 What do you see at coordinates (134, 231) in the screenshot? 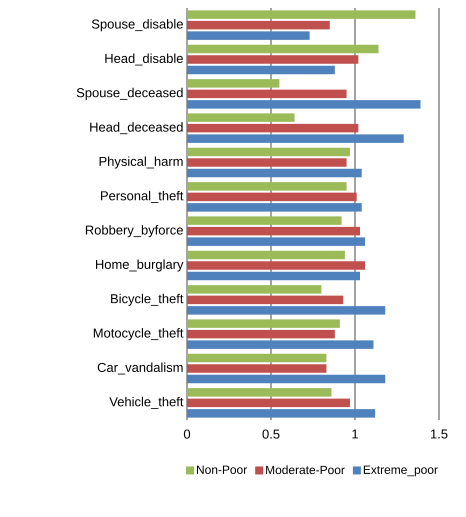
I see `y-tick-label: Robbery_byforce` at bounding box center [134, 231].